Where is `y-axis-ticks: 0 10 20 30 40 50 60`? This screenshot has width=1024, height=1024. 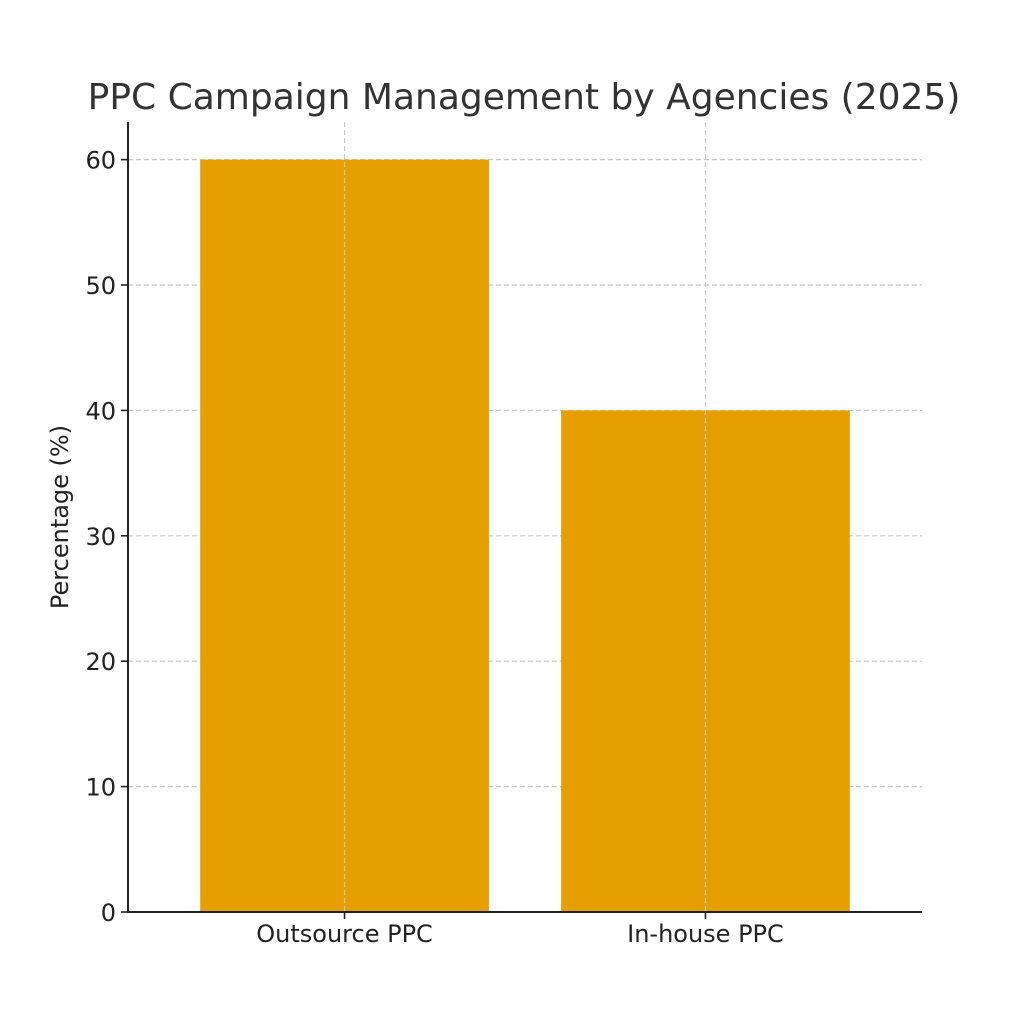 y-axis-ticks: 0 10 20 30 40 50 60 is located at coordinates (106, 537).